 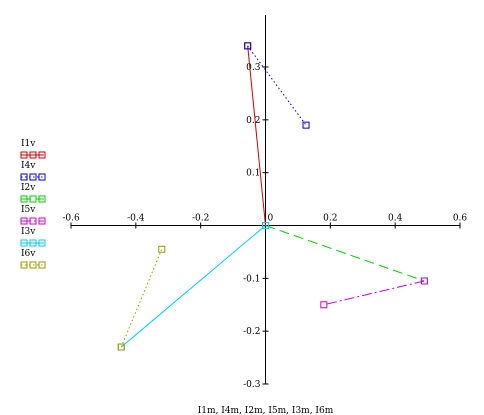 What do you see at coordinates (271, 219) in the screenshot?
I see `x-tick-label: 0` at bounding box center [271, 219].